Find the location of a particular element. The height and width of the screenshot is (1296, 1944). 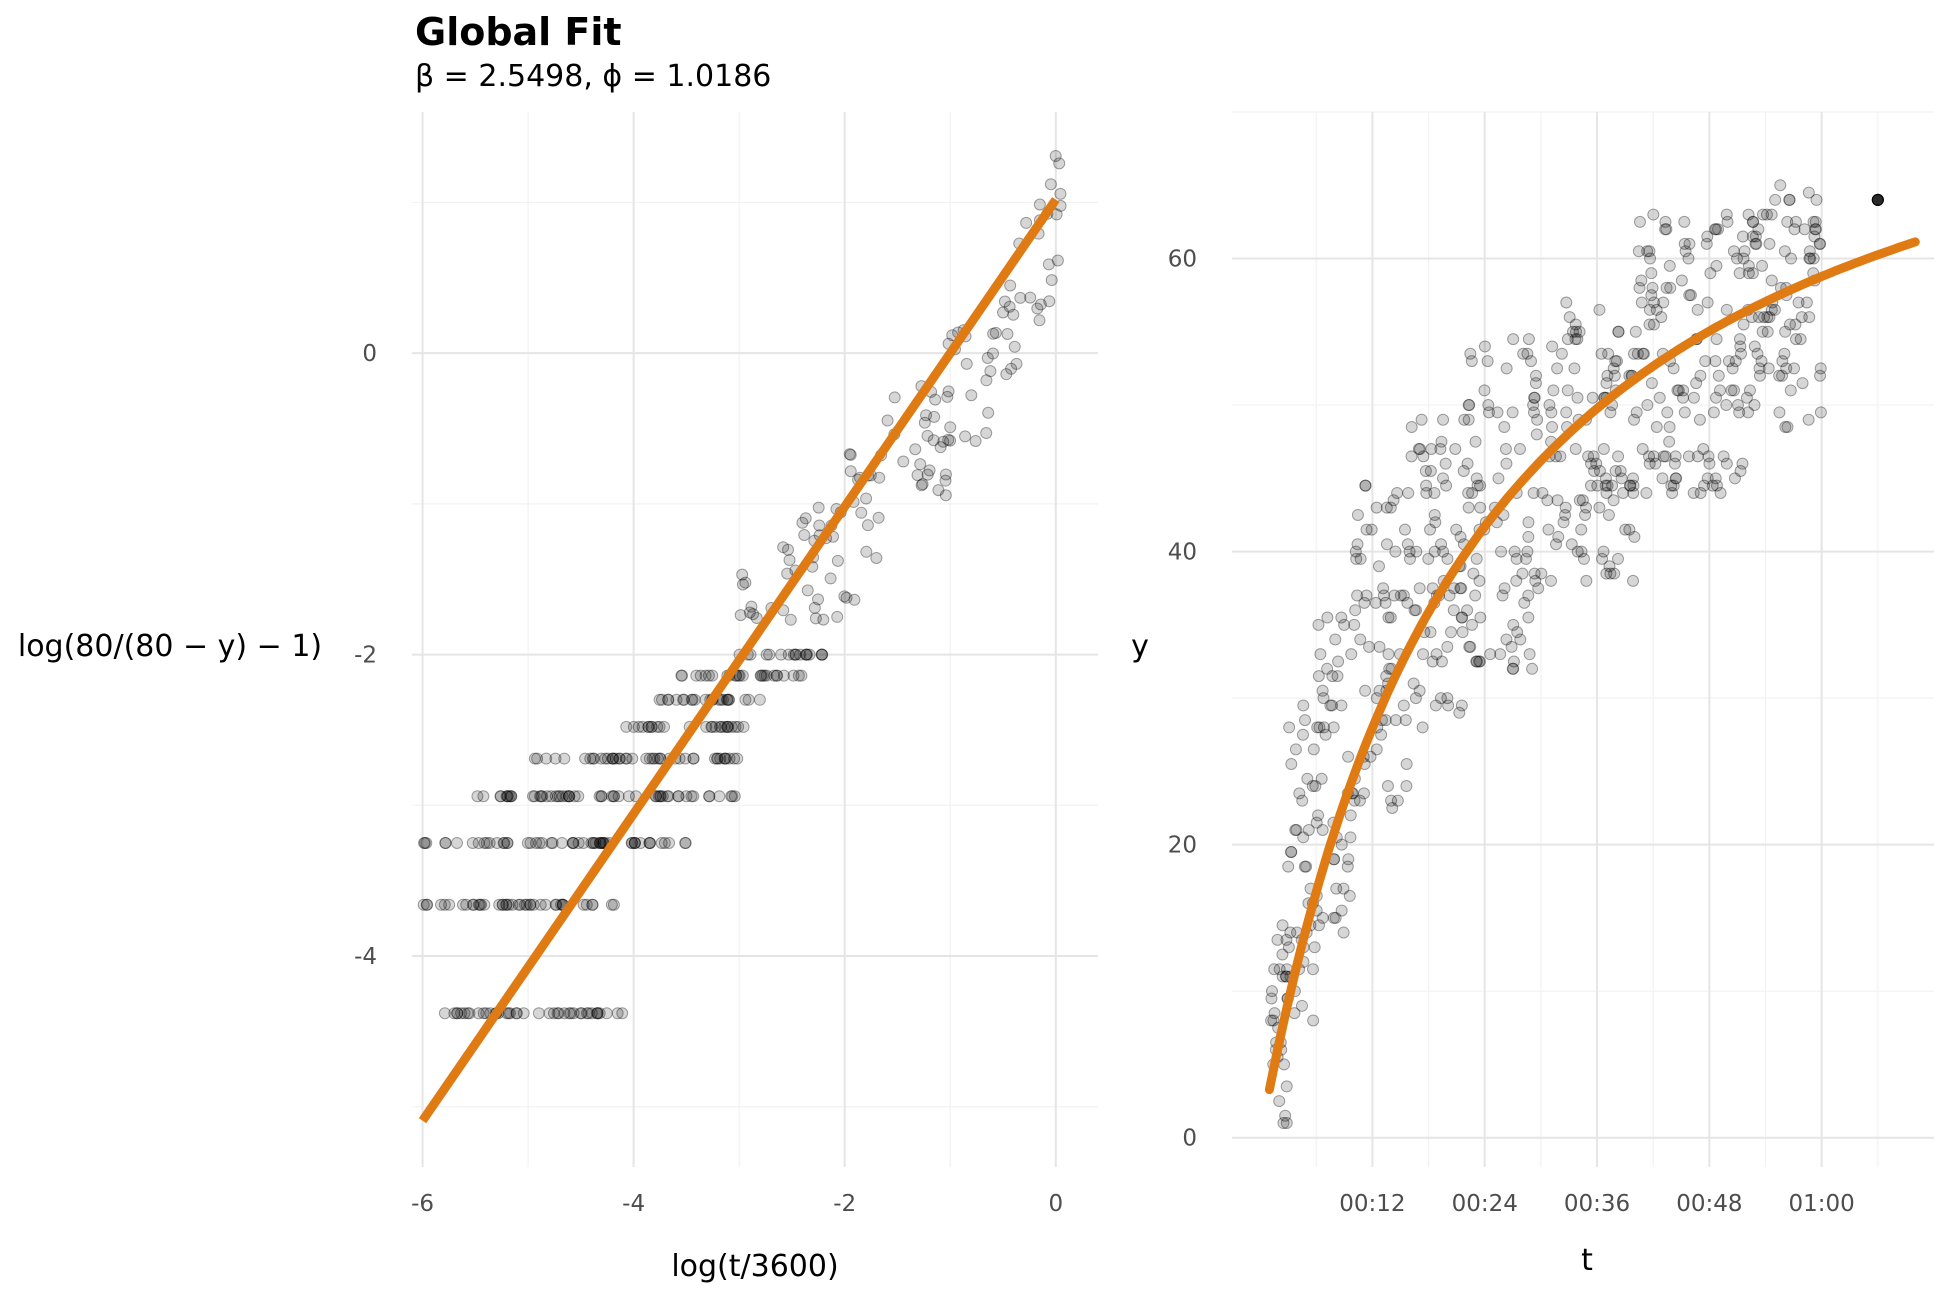

right-y-tick-label: 40 is located at coordinates (1182, 553).